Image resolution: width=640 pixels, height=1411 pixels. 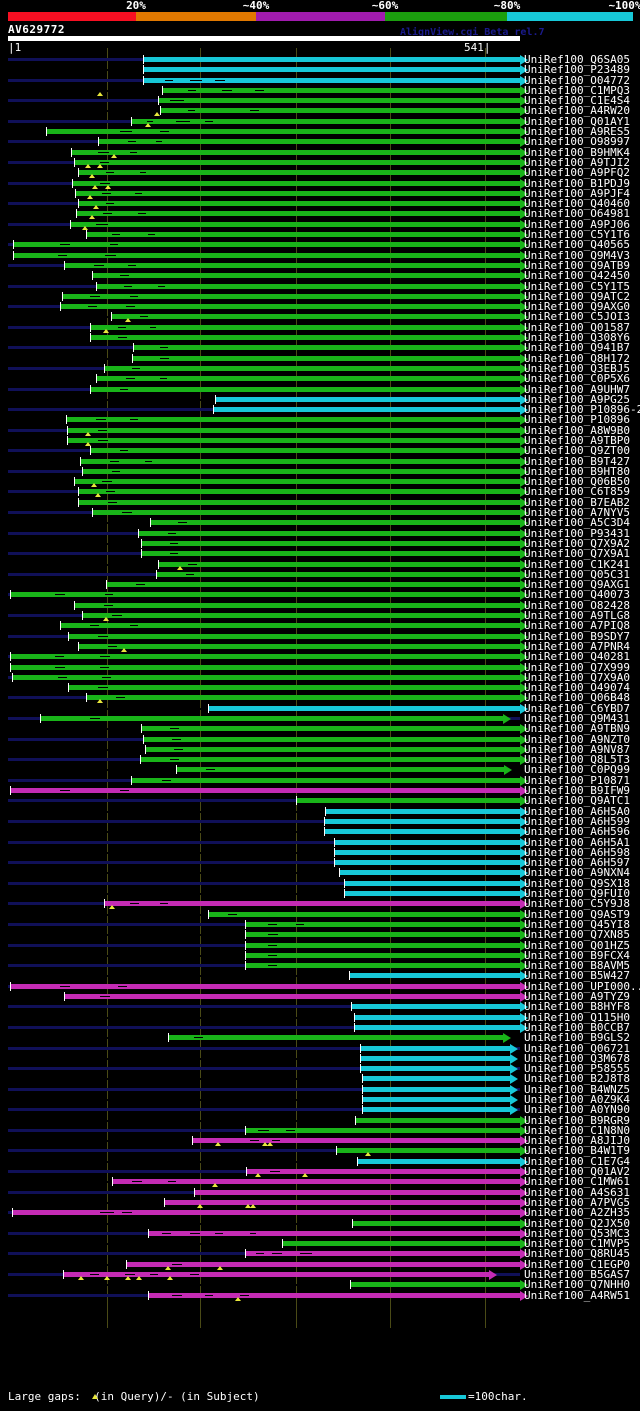 I want to click on subject-label: UniRef100_Q42450, so click(x=577, y=276).